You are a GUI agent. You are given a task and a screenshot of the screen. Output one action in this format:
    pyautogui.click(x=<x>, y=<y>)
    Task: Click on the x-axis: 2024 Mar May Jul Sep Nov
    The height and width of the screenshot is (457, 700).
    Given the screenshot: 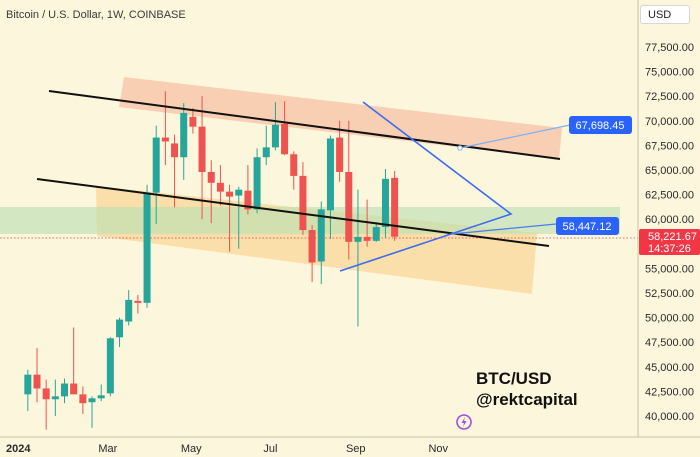 What is the action you would take?
    pyautogui.click(x=227, y=449)
    